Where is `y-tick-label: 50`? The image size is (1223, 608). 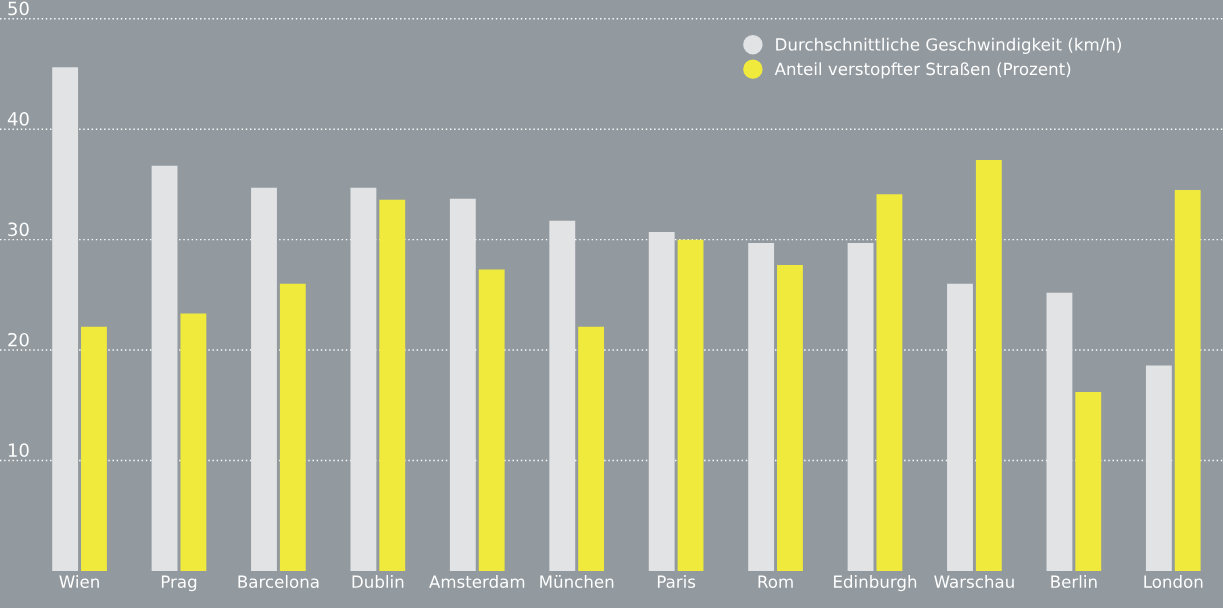
y-tick-label: 50 is located at coordinates (18, 8).